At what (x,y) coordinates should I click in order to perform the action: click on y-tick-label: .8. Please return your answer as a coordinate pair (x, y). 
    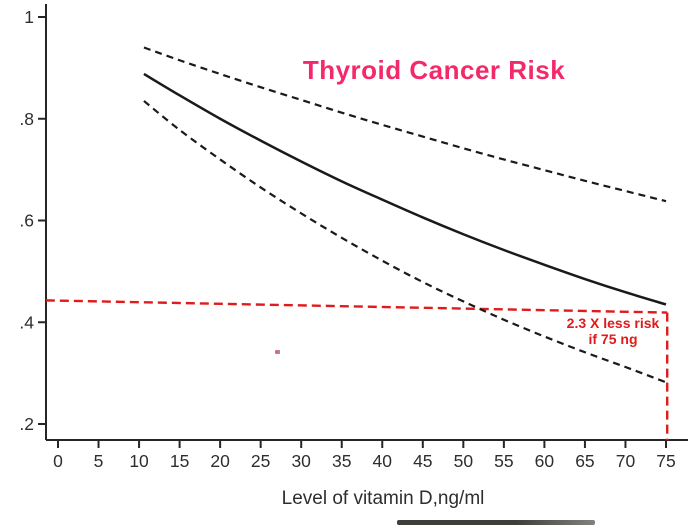
    Looking at the image, I should click on (26, 119).